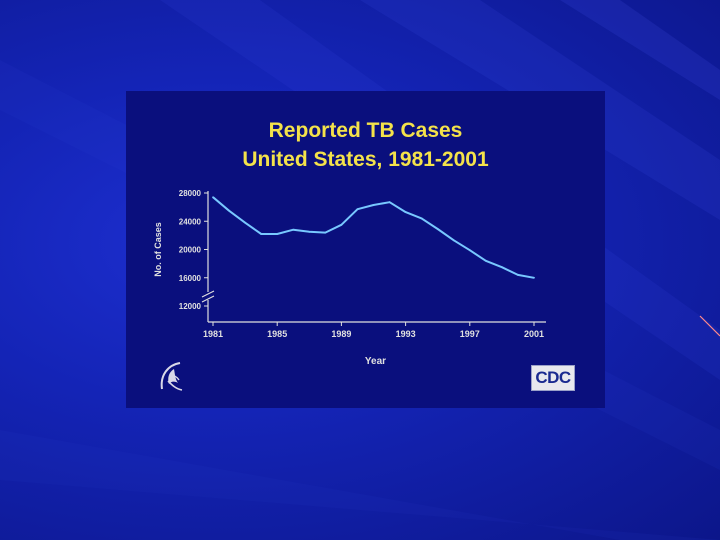 The image size is (720, 540). What do you see at coordinates (190, 306) in the screenshot?
I see `y-tick-label: 12000` at bounding box center [190, 306].